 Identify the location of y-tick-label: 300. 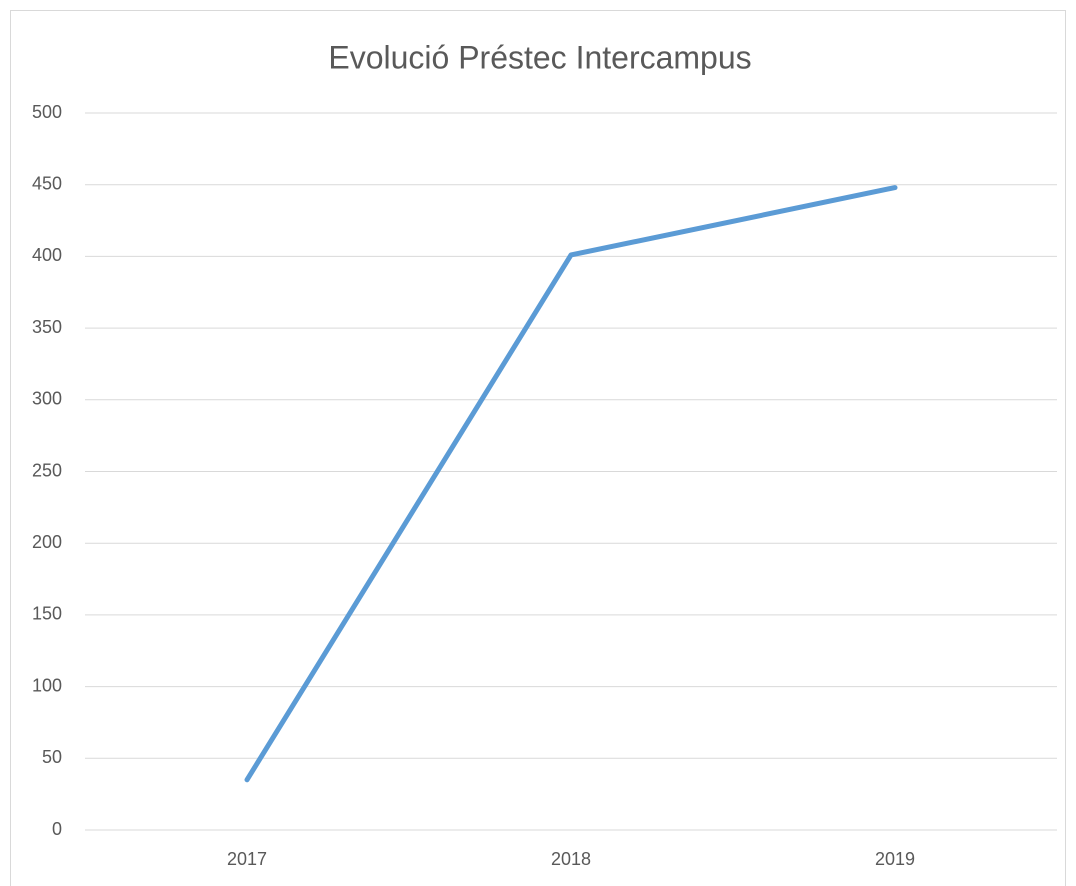
(47, 399).